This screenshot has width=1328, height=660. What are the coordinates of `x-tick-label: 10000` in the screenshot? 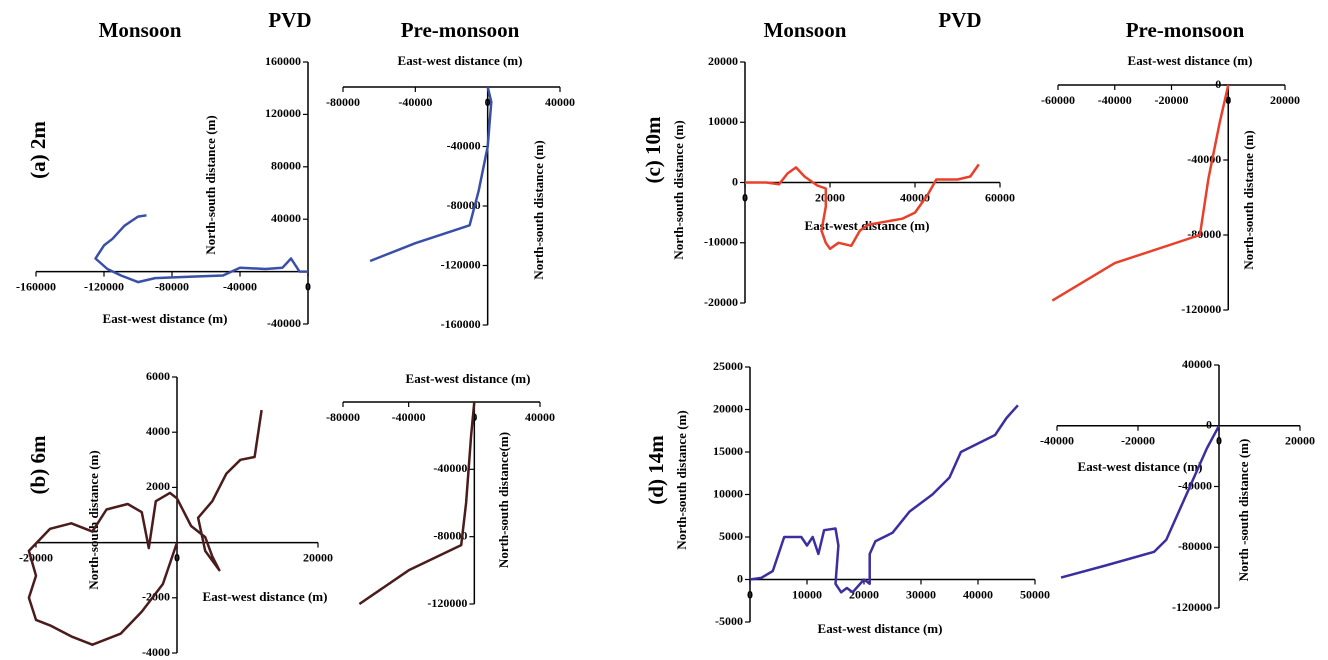 It's located at (807, 594).